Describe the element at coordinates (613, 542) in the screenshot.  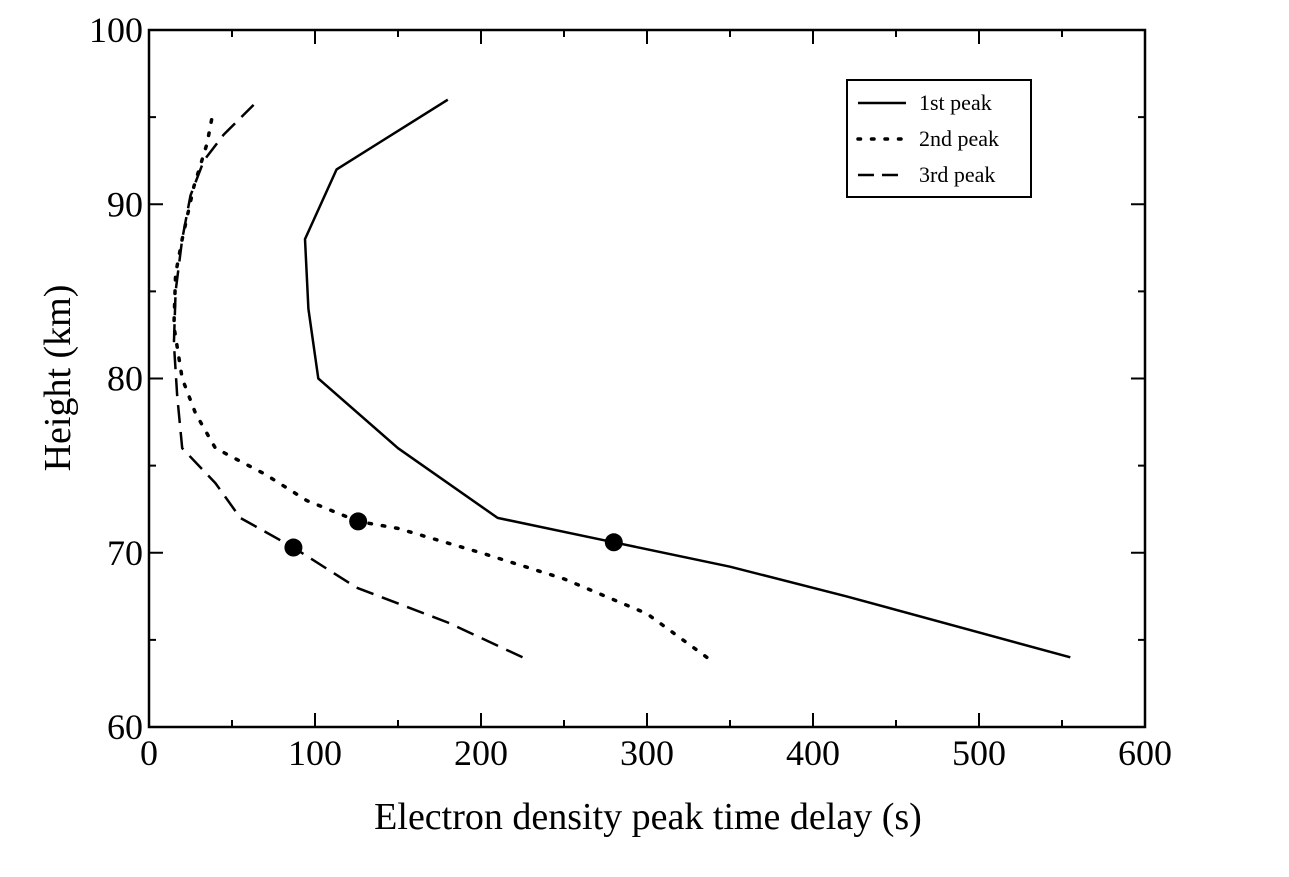
I see `marker-point-1st-peak` at that location.